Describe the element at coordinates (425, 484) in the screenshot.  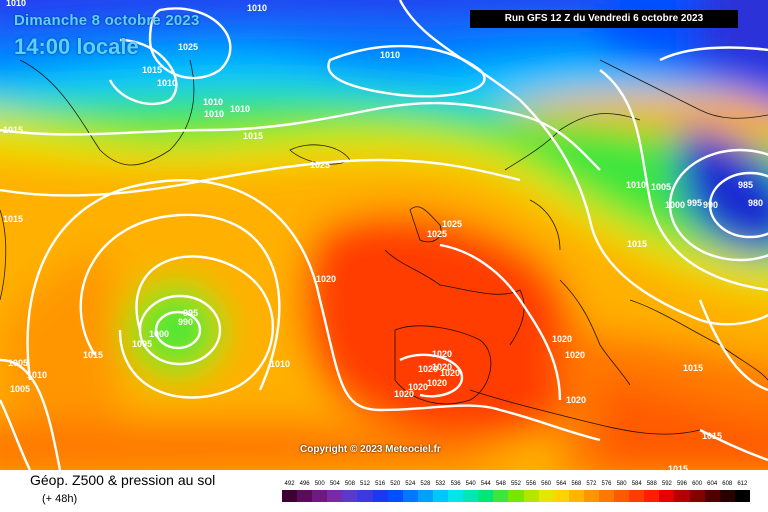
I see `scale-value-label: 528` at that location.